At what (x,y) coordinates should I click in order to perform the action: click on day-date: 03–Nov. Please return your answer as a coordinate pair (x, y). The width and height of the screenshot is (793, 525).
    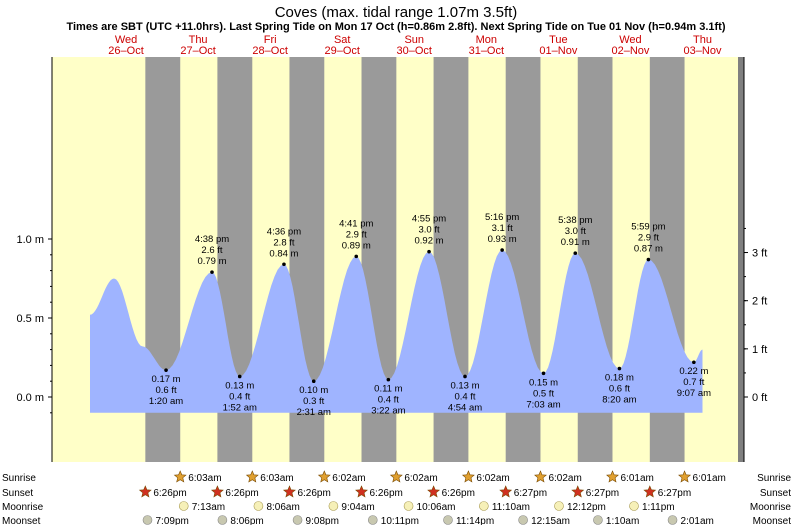
    Looking at the image, I should click on (703, 51).